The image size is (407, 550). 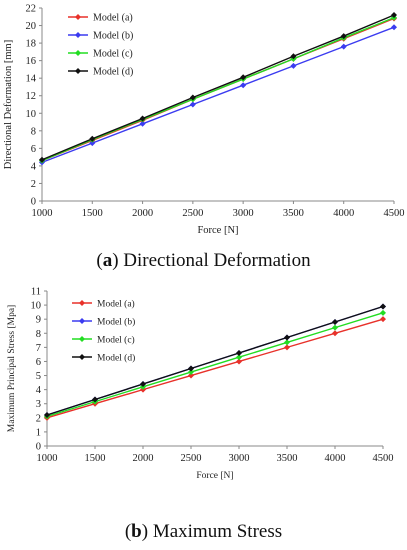 What do you see at coordinates (214, 260) in the screenshot?
I see `caption-a-text: Directional Deformation` at bounding box center [214, 260].